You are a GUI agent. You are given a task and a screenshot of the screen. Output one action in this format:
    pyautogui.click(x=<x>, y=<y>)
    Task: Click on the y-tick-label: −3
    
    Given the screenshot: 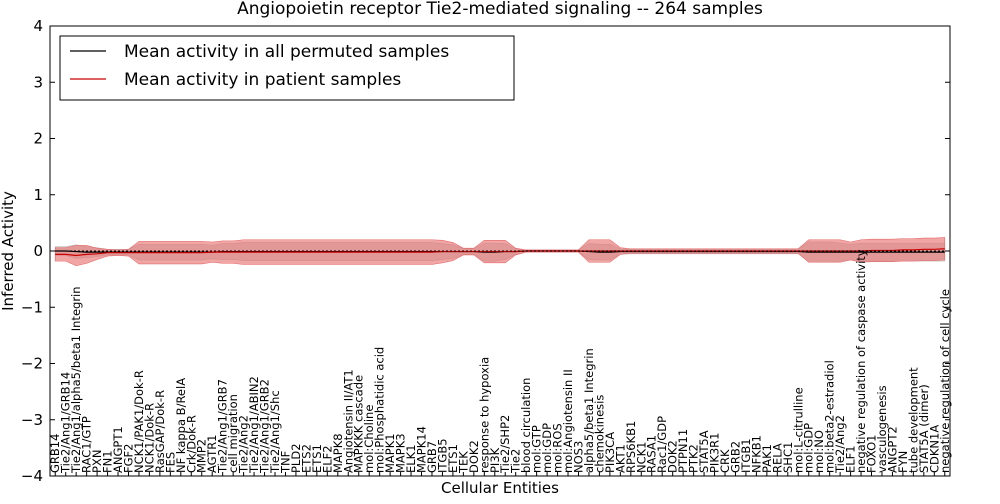 What is the action you would take?
    pyautogui.click(x=32, y=420)
    